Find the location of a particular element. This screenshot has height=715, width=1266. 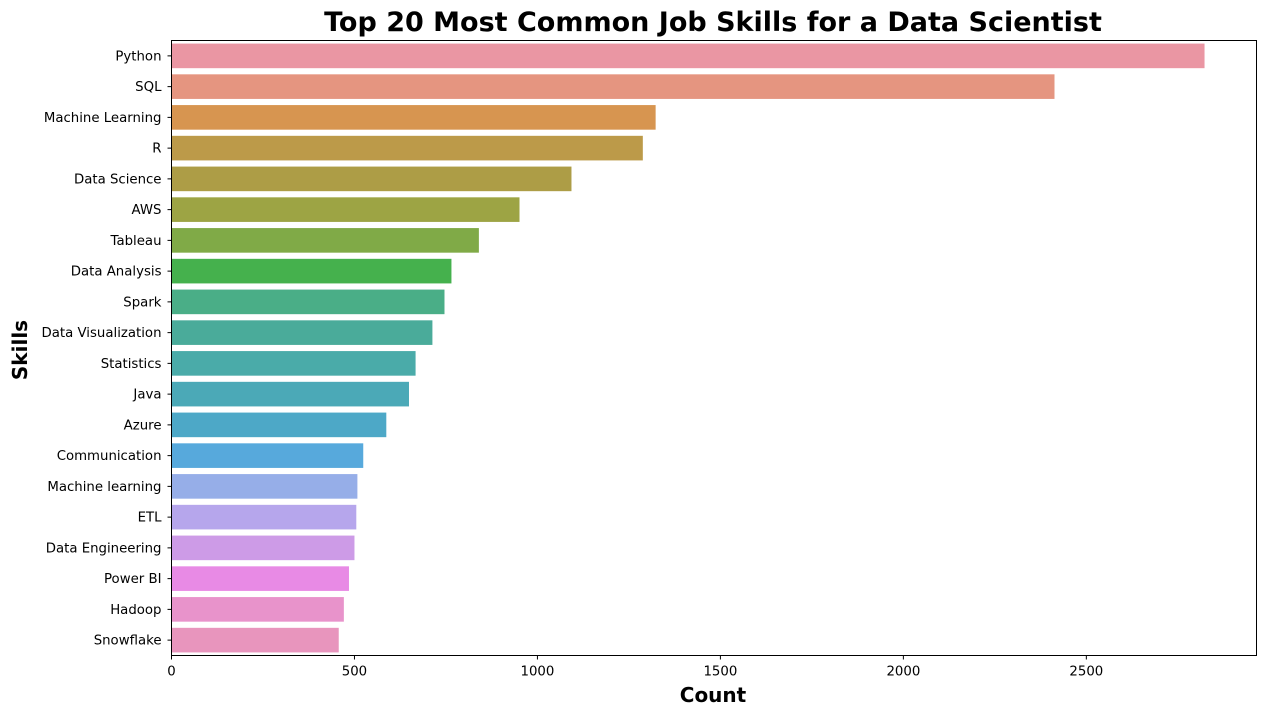

y-tick-label: Data Analysis is located at coordinates (116, 272).